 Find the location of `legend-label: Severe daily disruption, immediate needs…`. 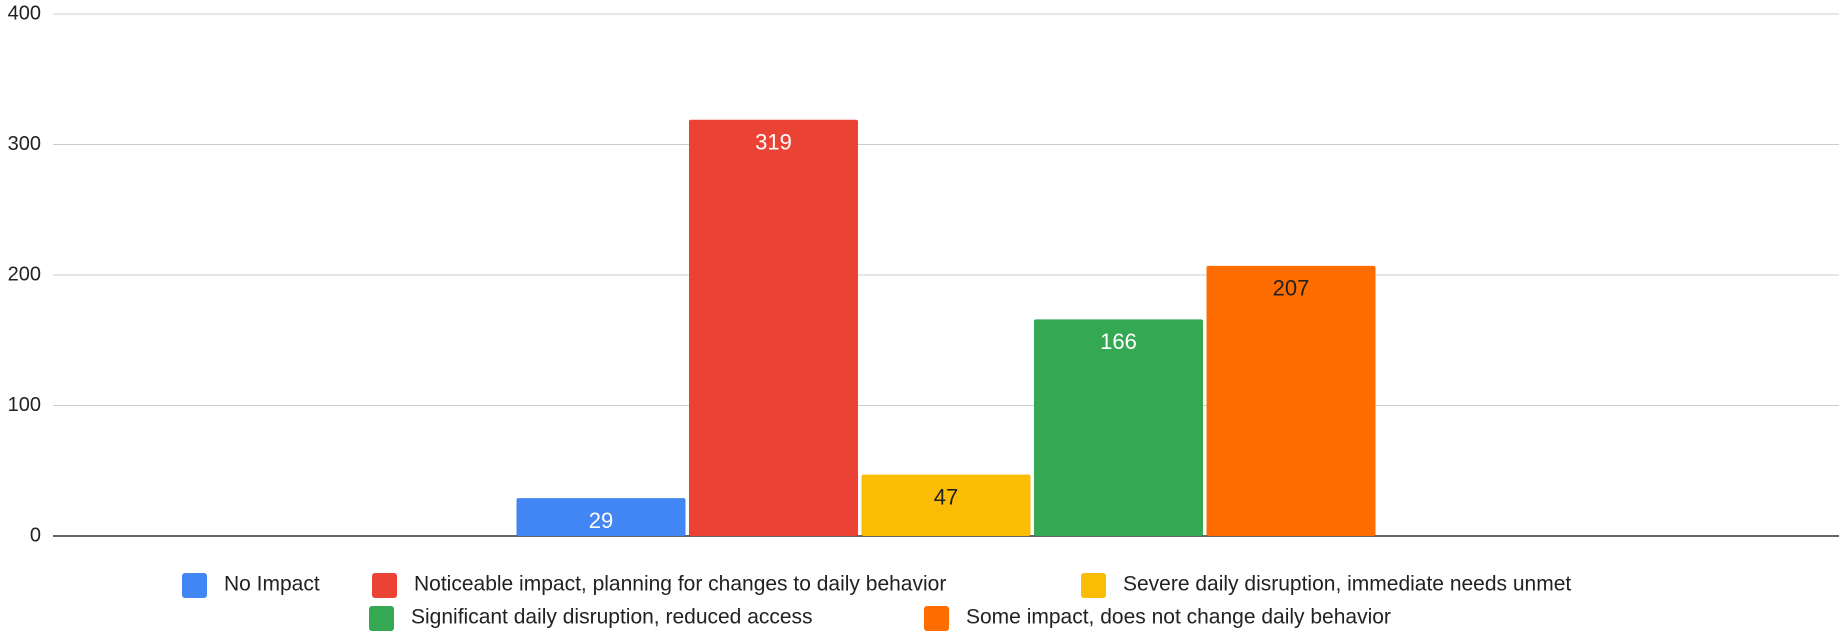

legend-label: Severe daily disruption, immediate needs… is located at coordinates (1347, 584).